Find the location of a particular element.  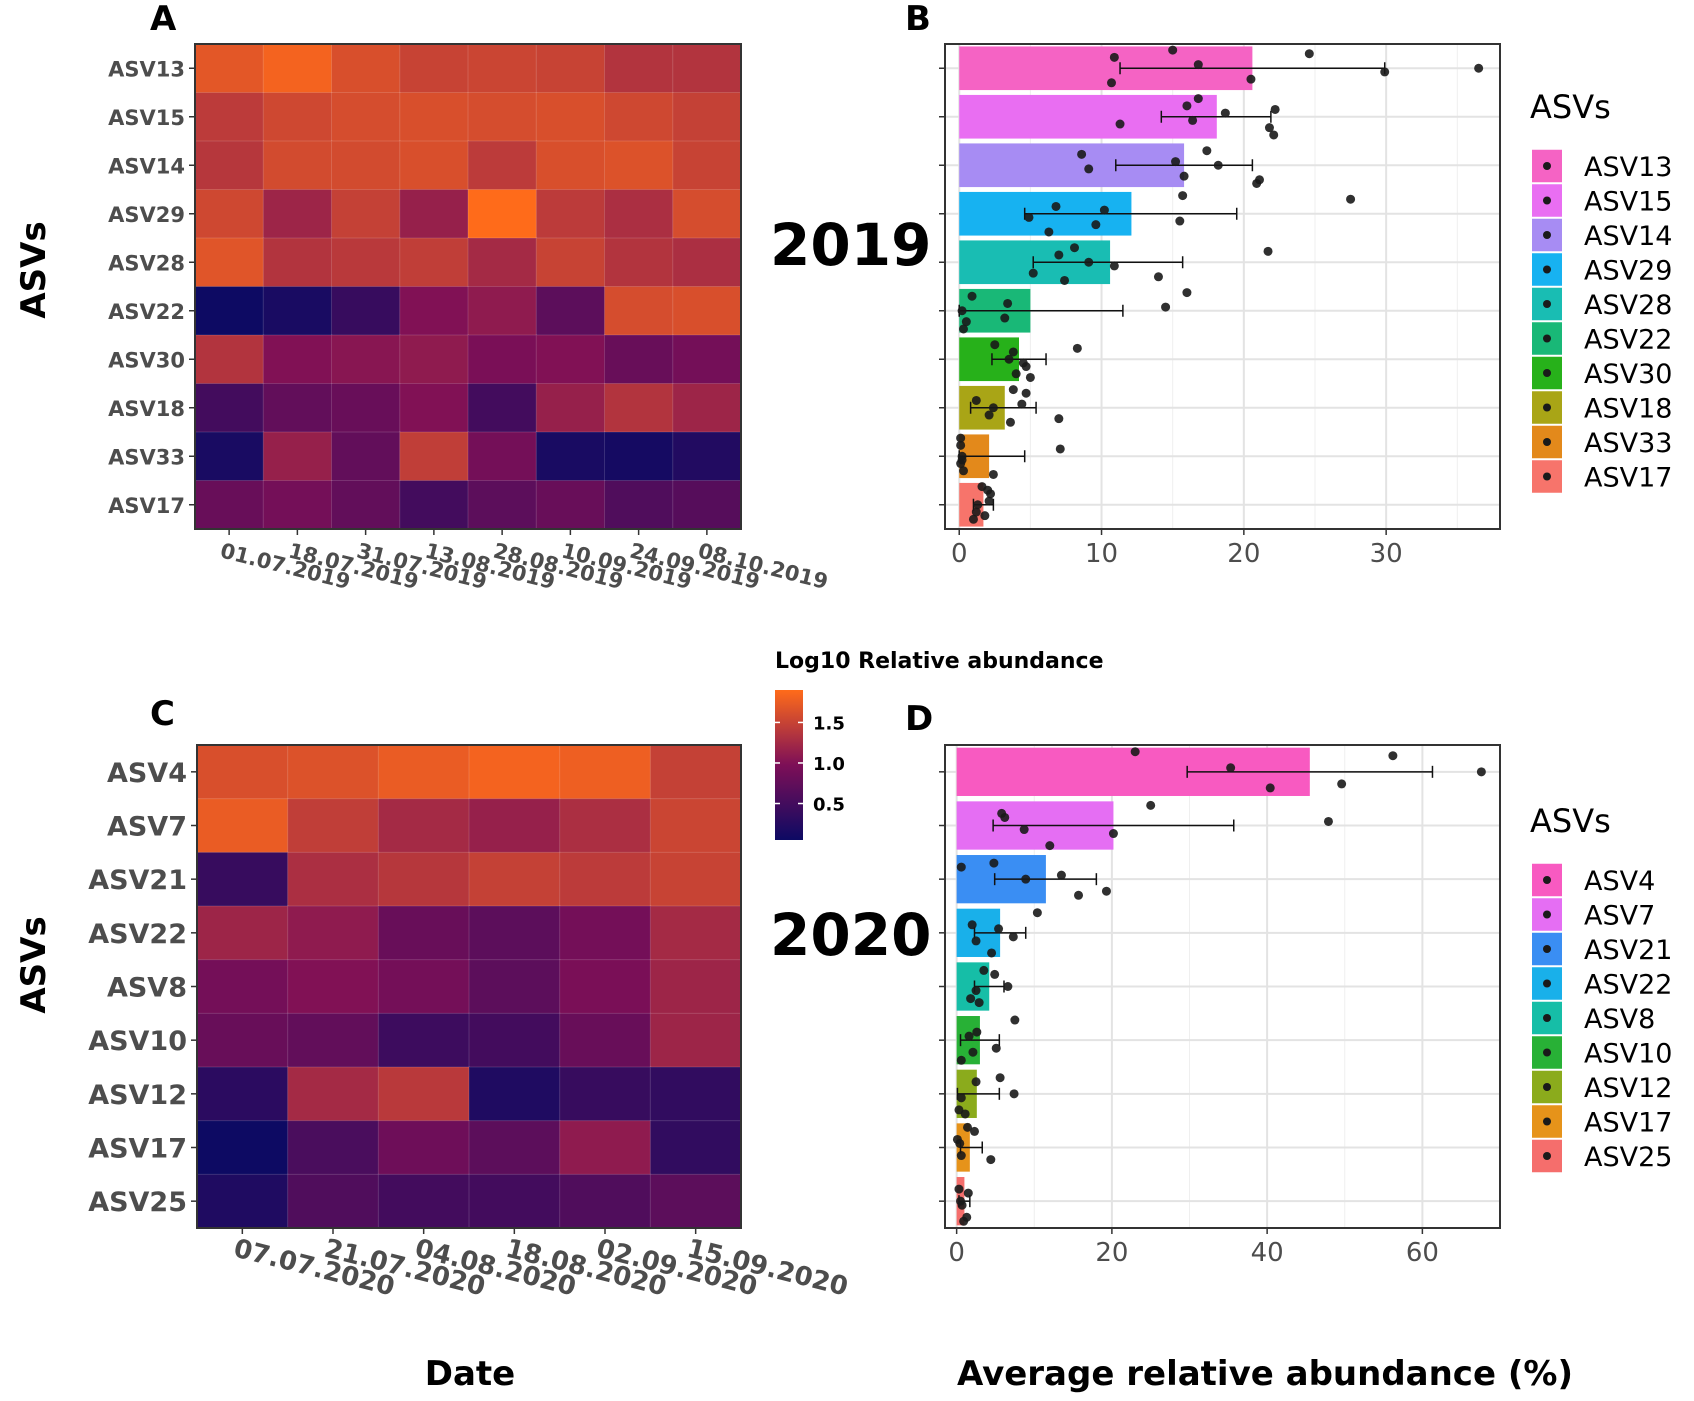

year-label-2020: 2020 is located at coordinates (850, 935).